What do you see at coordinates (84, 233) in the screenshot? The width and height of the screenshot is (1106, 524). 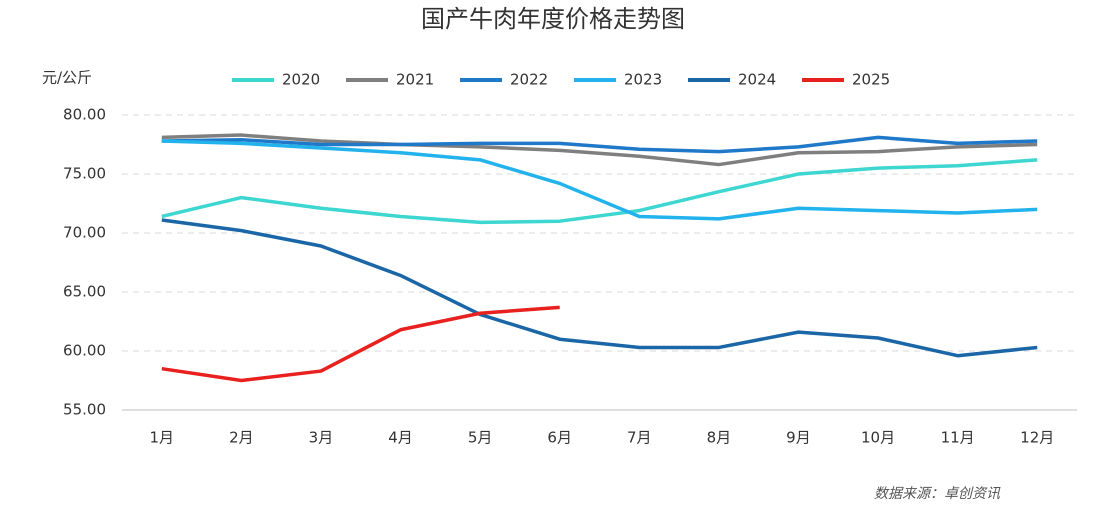 I see `y-tick-label: 70.00` at bounding box center [84, 233].